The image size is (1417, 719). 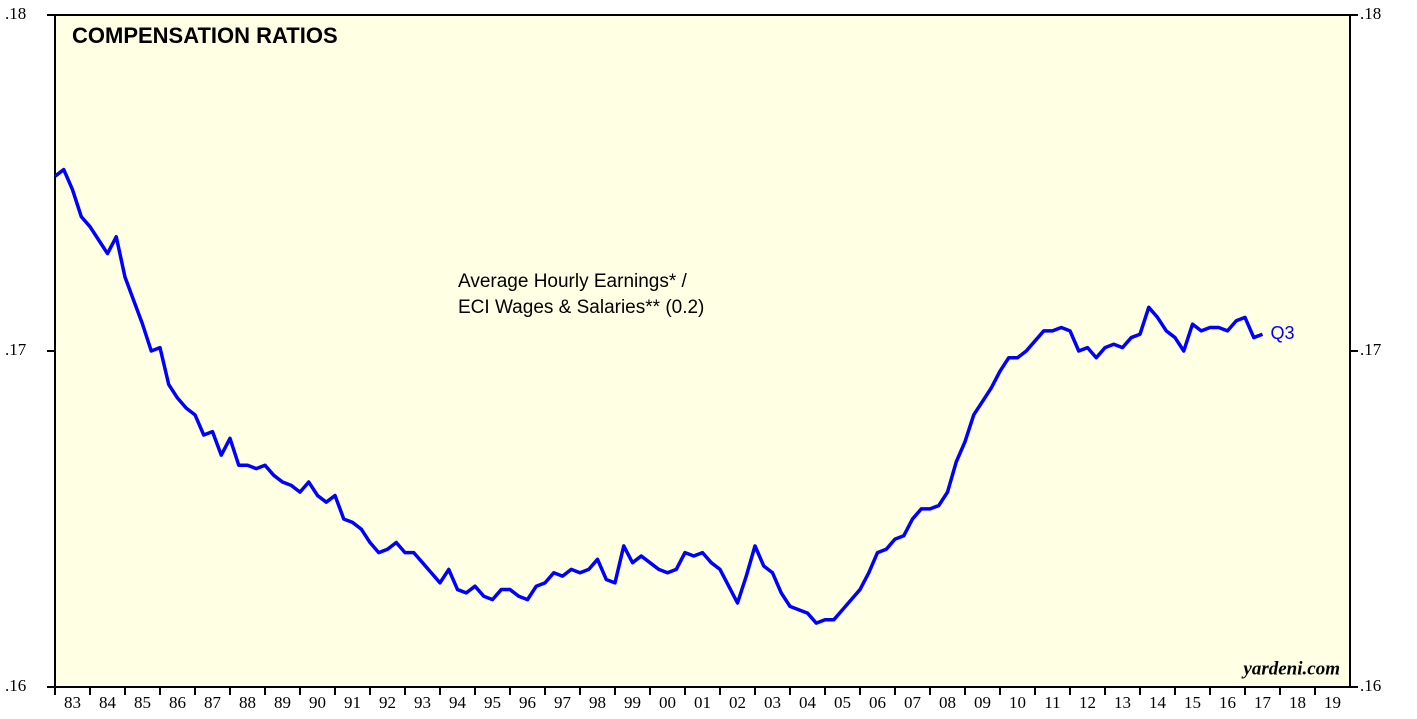 What do you see at coordinates (808, 702) in the screenshot?
I see `x-tick-label: 04` at bounding box center [808, 702].